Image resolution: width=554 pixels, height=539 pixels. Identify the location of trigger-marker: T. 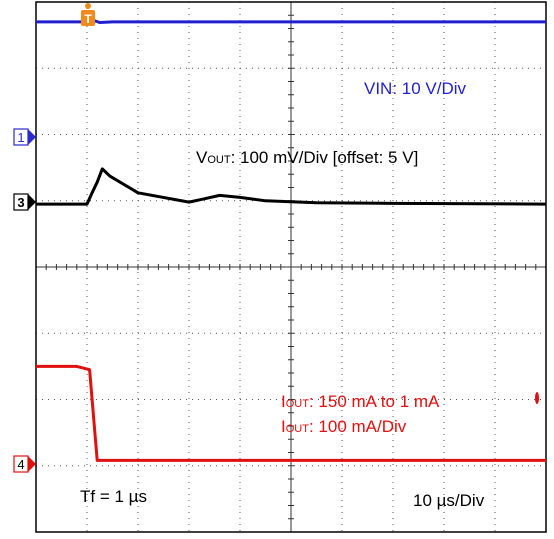
(88, 14).